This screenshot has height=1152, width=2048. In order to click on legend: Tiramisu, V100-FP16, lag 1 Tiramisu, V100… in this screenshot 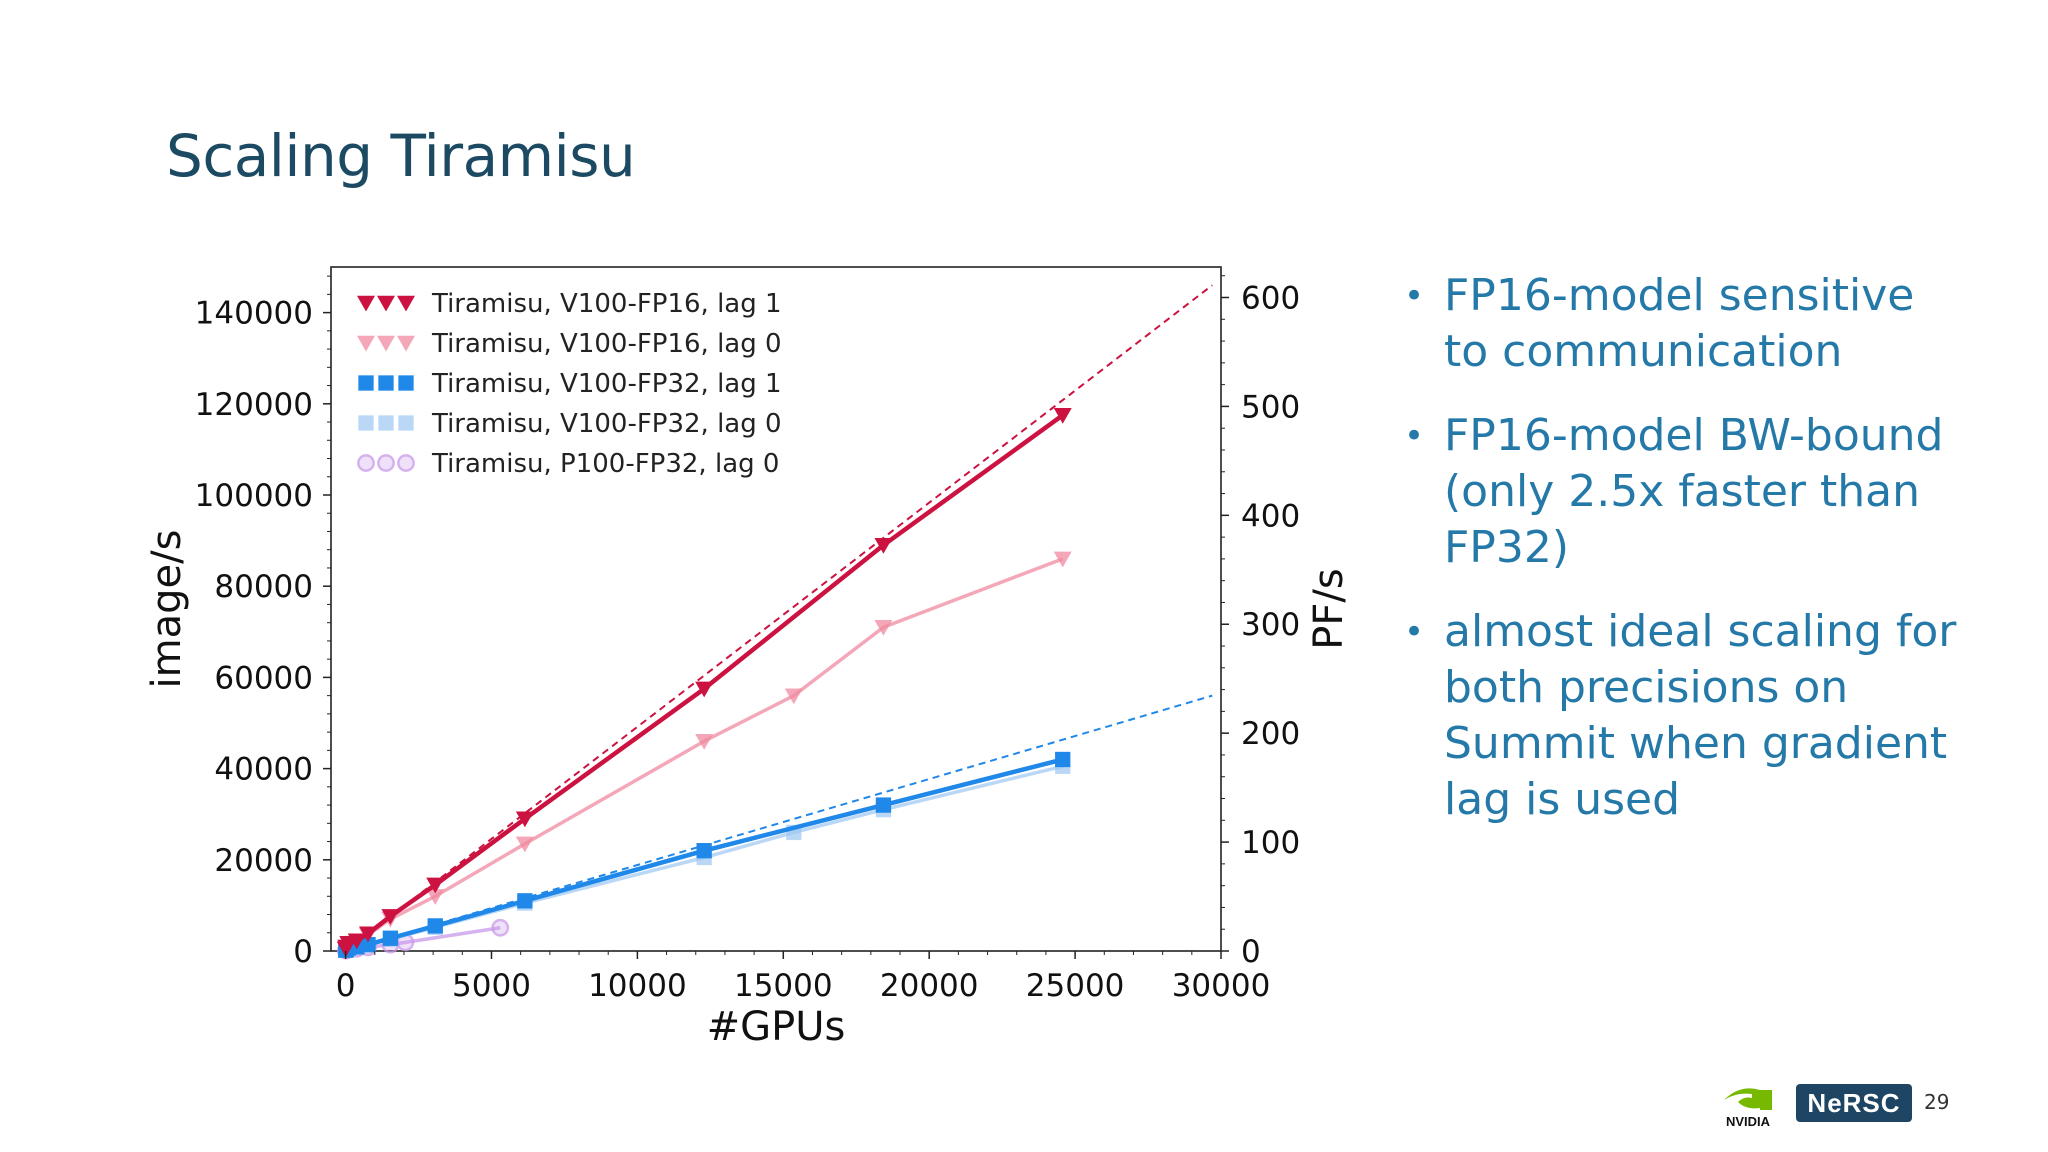, I will do `click(569, 384)`.